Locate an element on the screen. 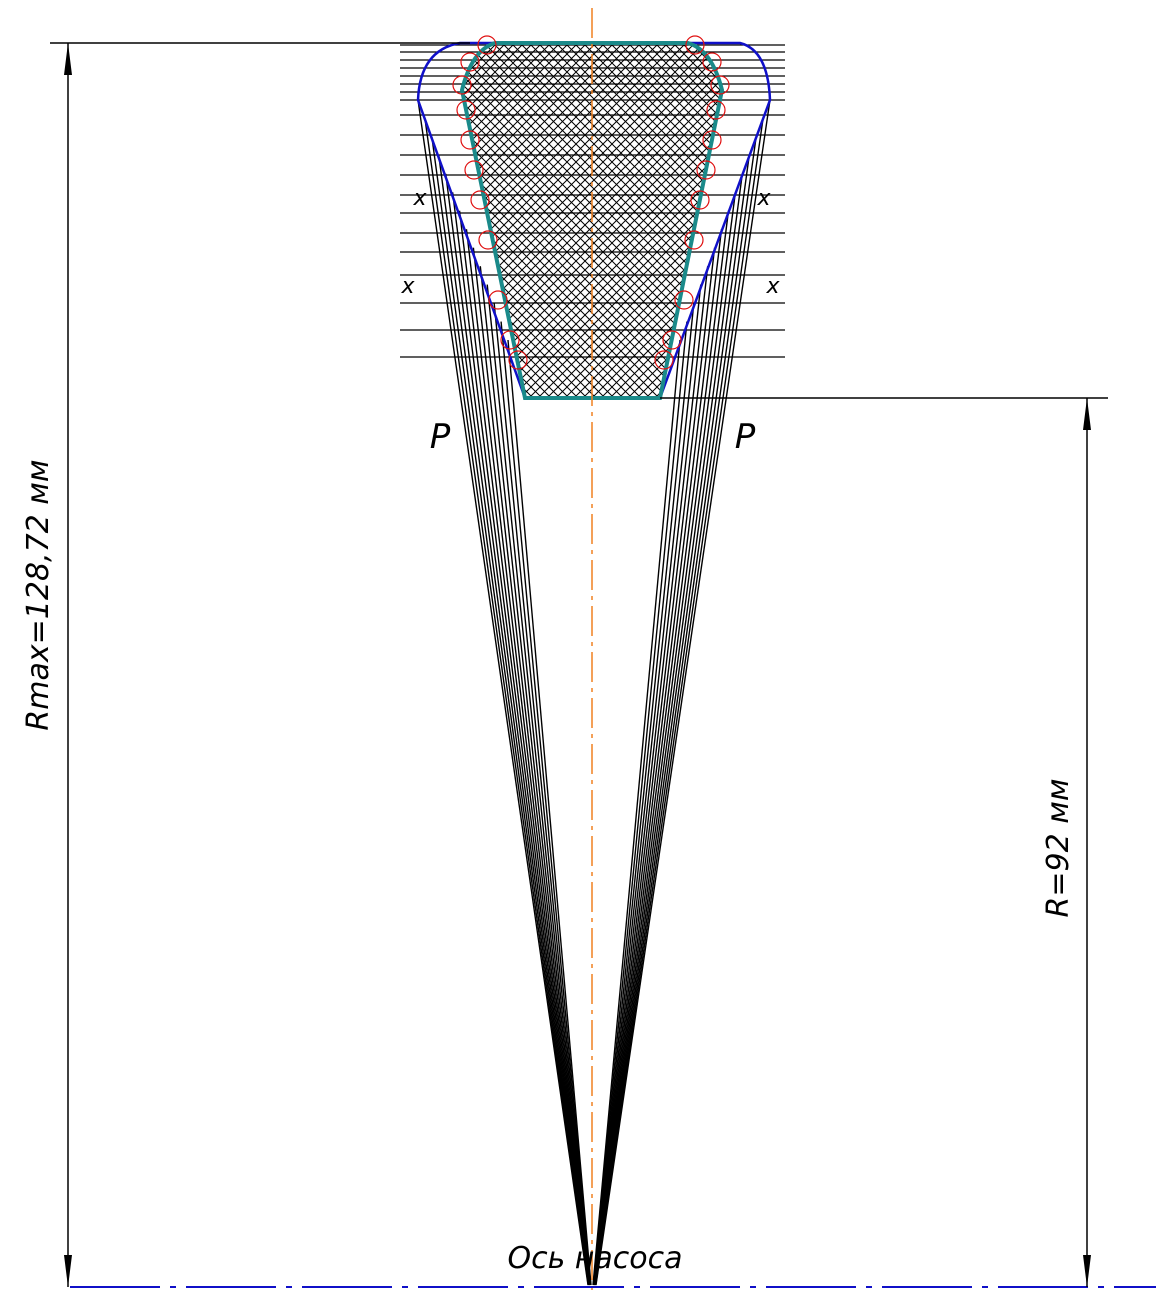 The height and width of the screenshot is (1290, 1156). axis-label: Ось насоса is located at coordinates (594, 1258).